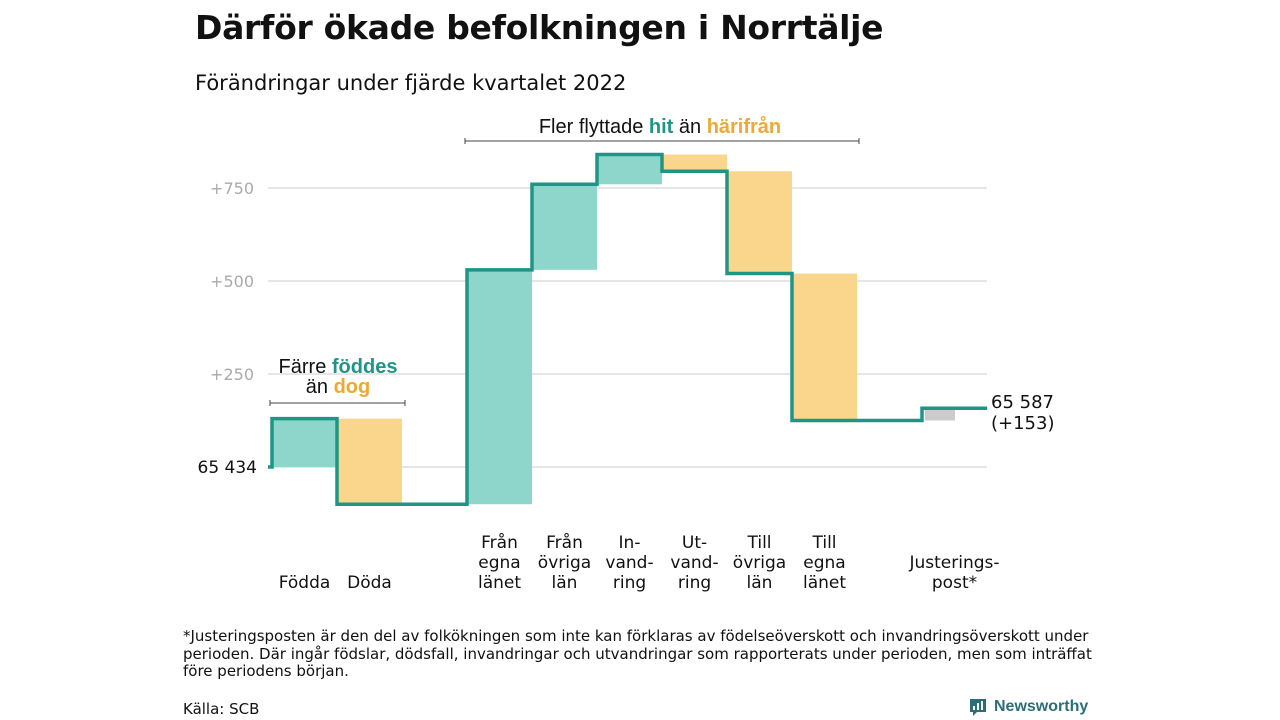 The image size is (1280, 720). What do you see at coordinates (954, 583) in the screenshot?
I see `category-label: post*` at bounding box center [954, 583].